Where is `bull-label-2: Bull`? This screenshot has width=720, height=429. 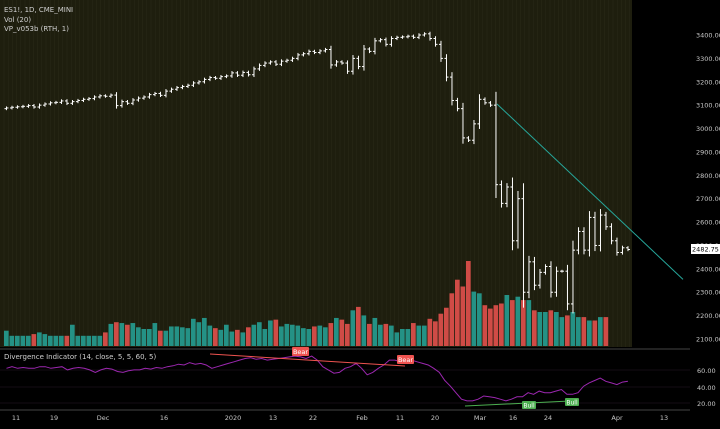 bull-label-2: Bull is located at coordinates (572, 402).